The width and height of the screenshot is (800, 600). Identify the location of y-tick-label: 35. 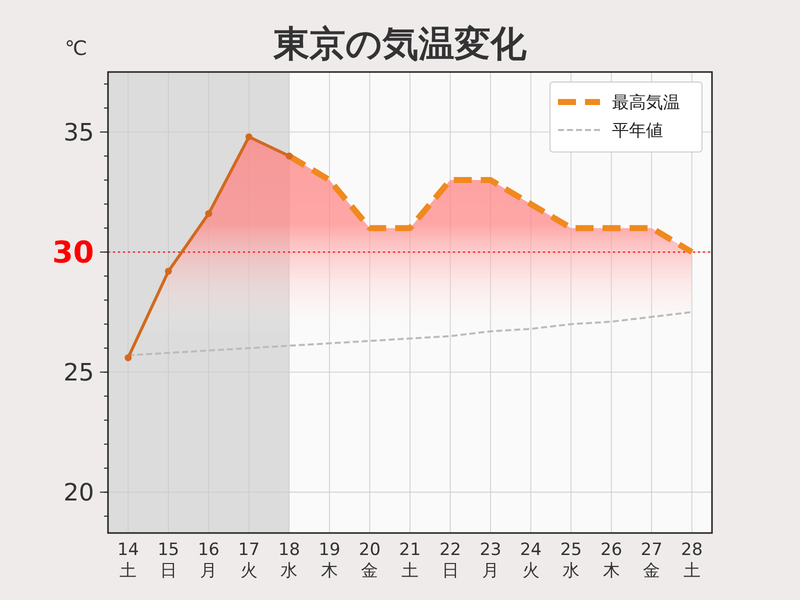
(78, 132).